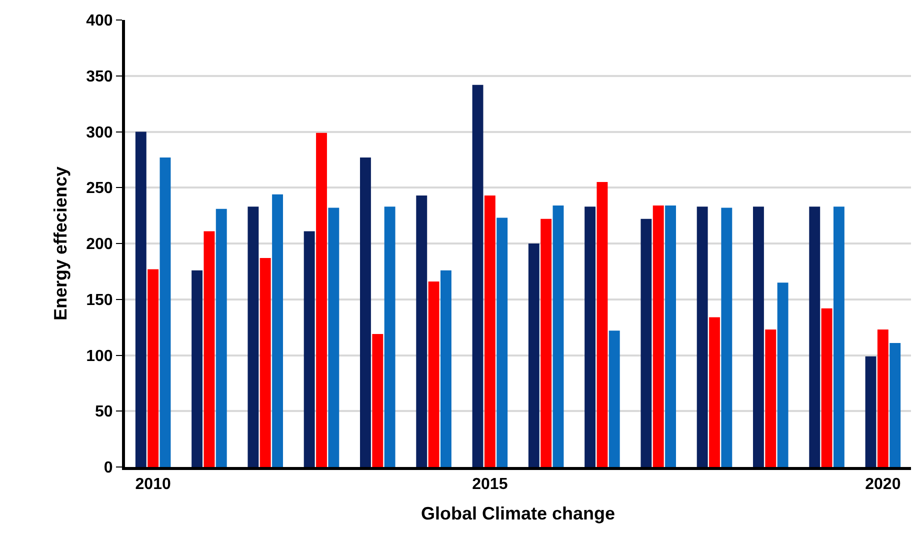 The width and height of the screenshot is (921, 557). Describe the element at coordinates (99, 133) in the screenshot. I see `y-tick-label: 300` at that location.